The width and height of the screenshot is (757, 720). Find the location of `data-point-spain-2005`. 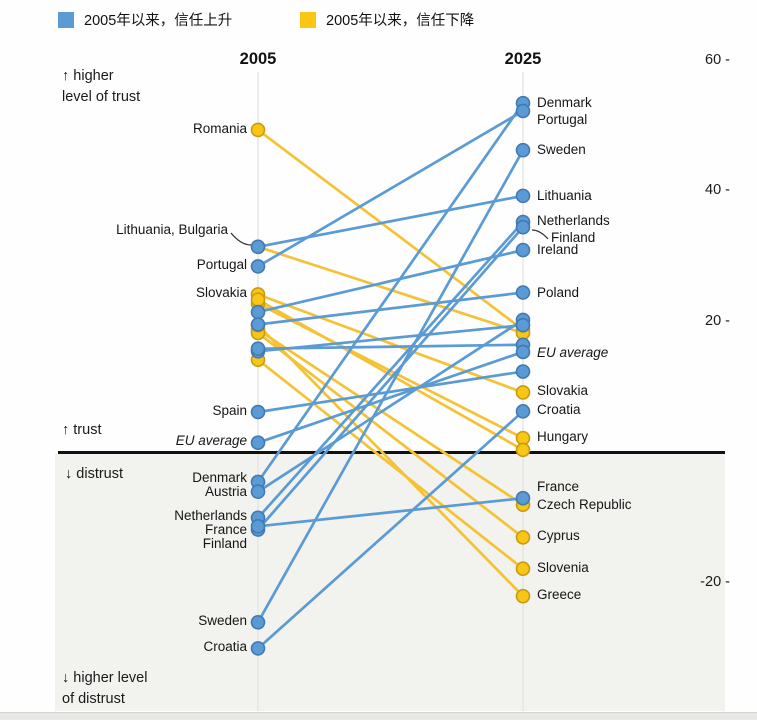

data-point-spain-2005 is located at coordinates (258, 412).